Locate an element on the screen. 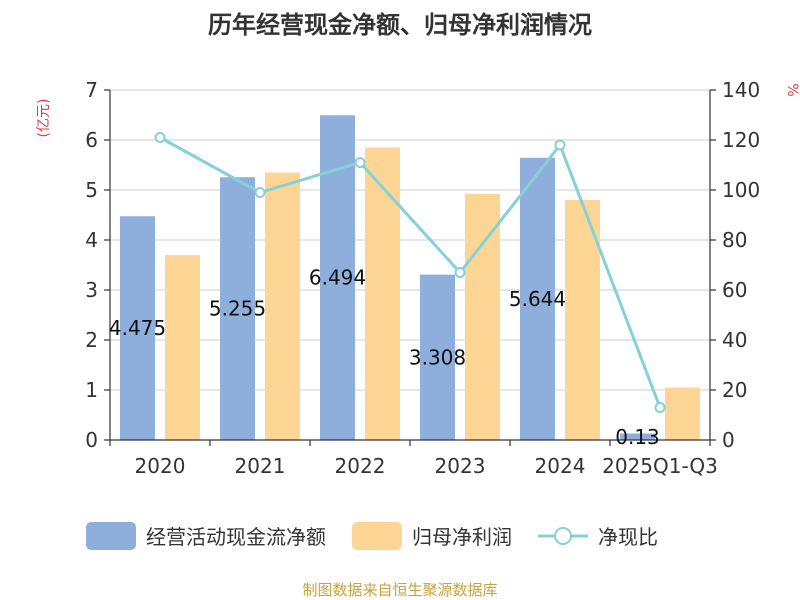 The image size is (800, 600). data-label: 5.255 is located at coordinates (237, 309).